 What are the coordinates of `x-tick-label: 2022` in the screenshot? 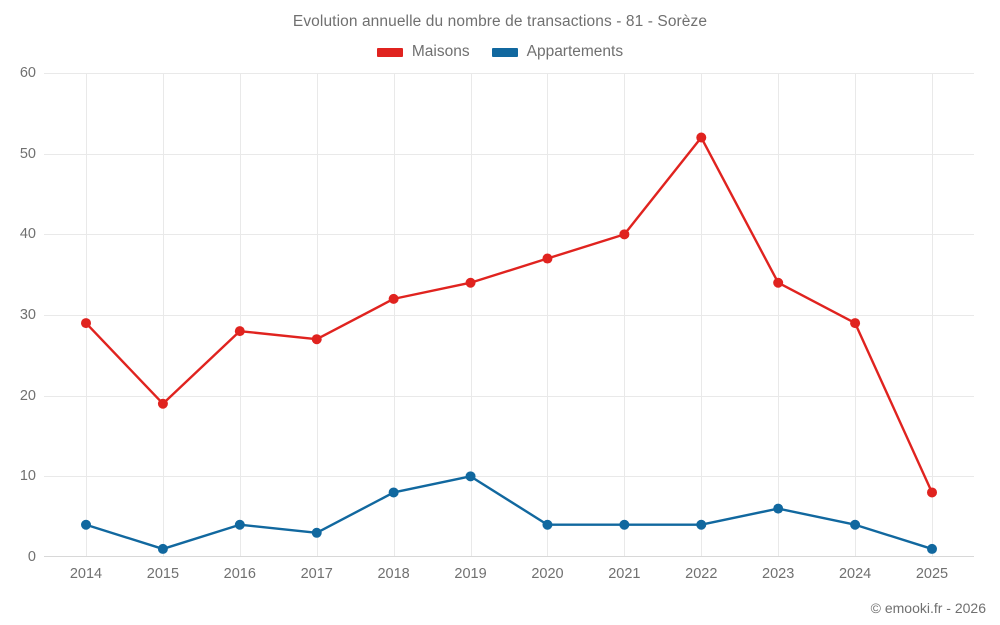 It's located at (701, 574).